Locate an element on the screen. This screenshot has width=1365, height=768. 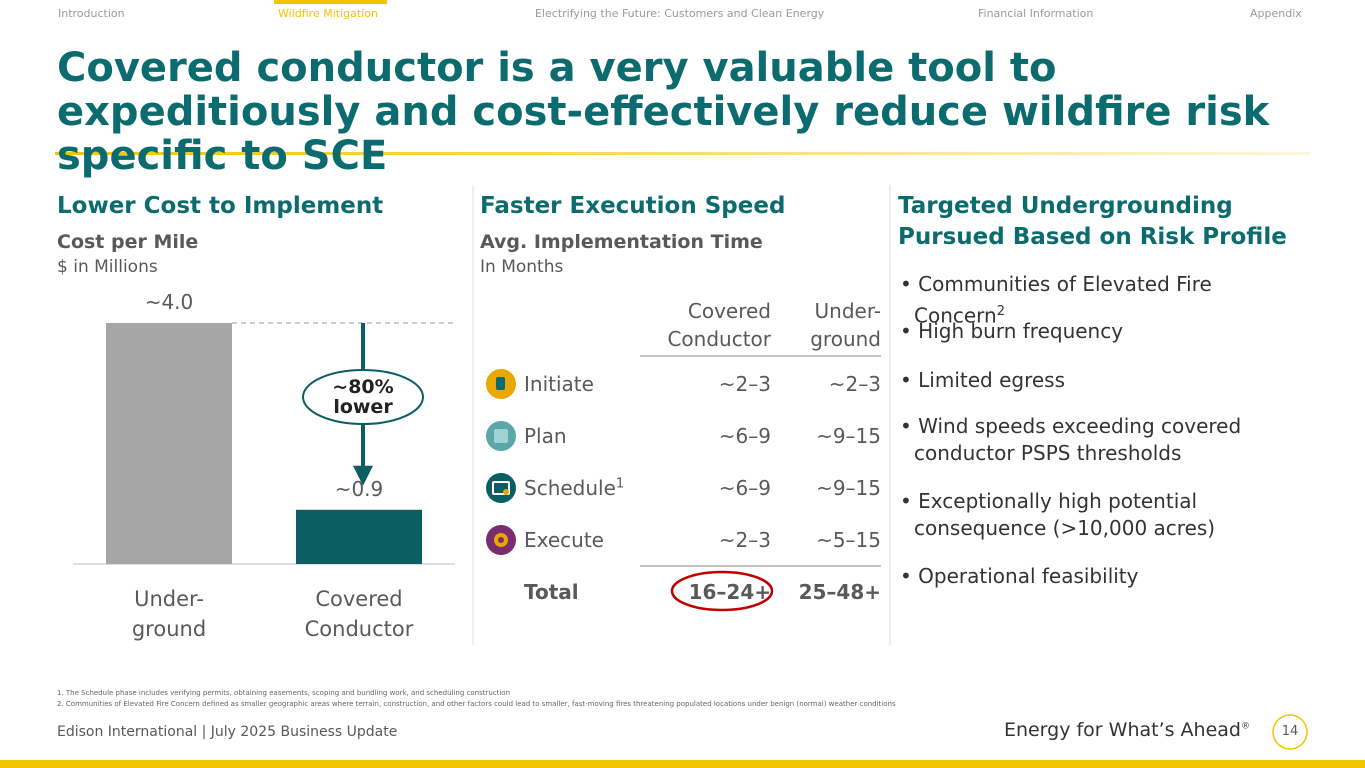
table-cell: ~5–15 is located at coordinates (848, 540).